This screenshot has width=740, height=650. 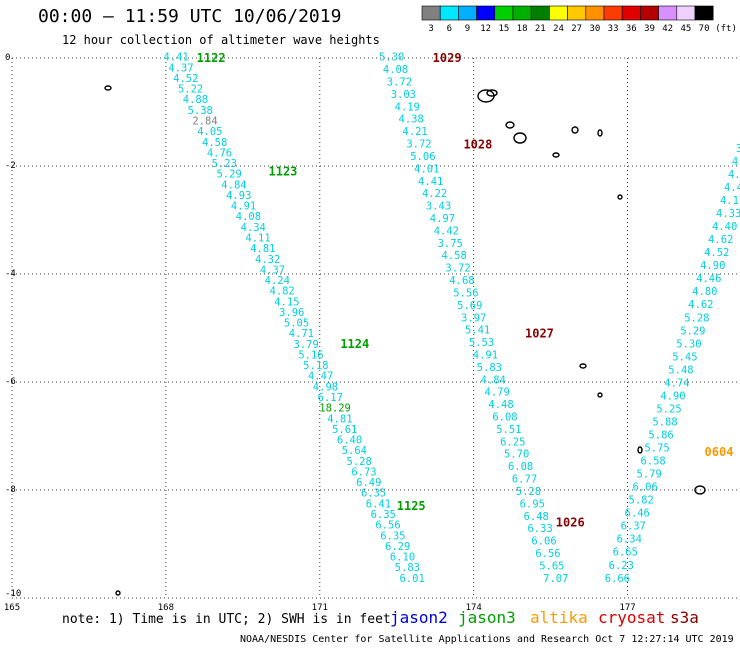 What do you see at coordinates (467, 29) in the screenshot?
I see `legend-label: 9` at bounding box center [467, 29].